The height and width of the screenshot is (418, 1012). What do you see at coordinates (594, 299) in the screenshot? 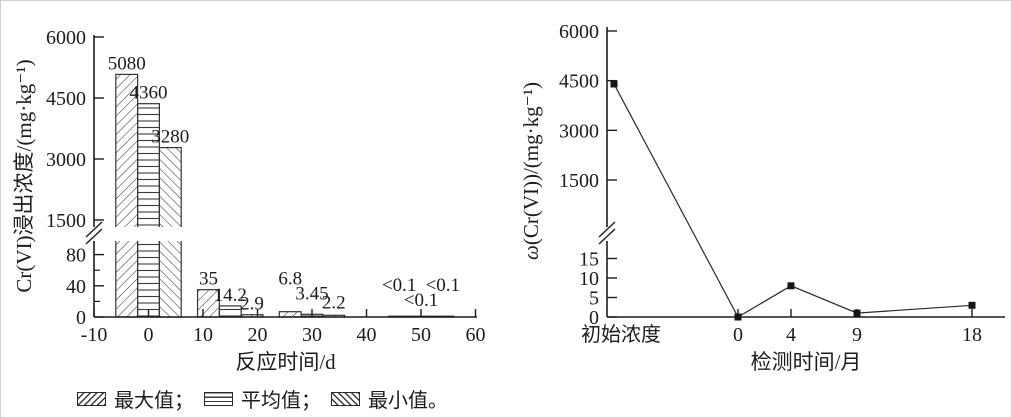
I see `y-tick-label: 5` at bounding box center [594, 299].